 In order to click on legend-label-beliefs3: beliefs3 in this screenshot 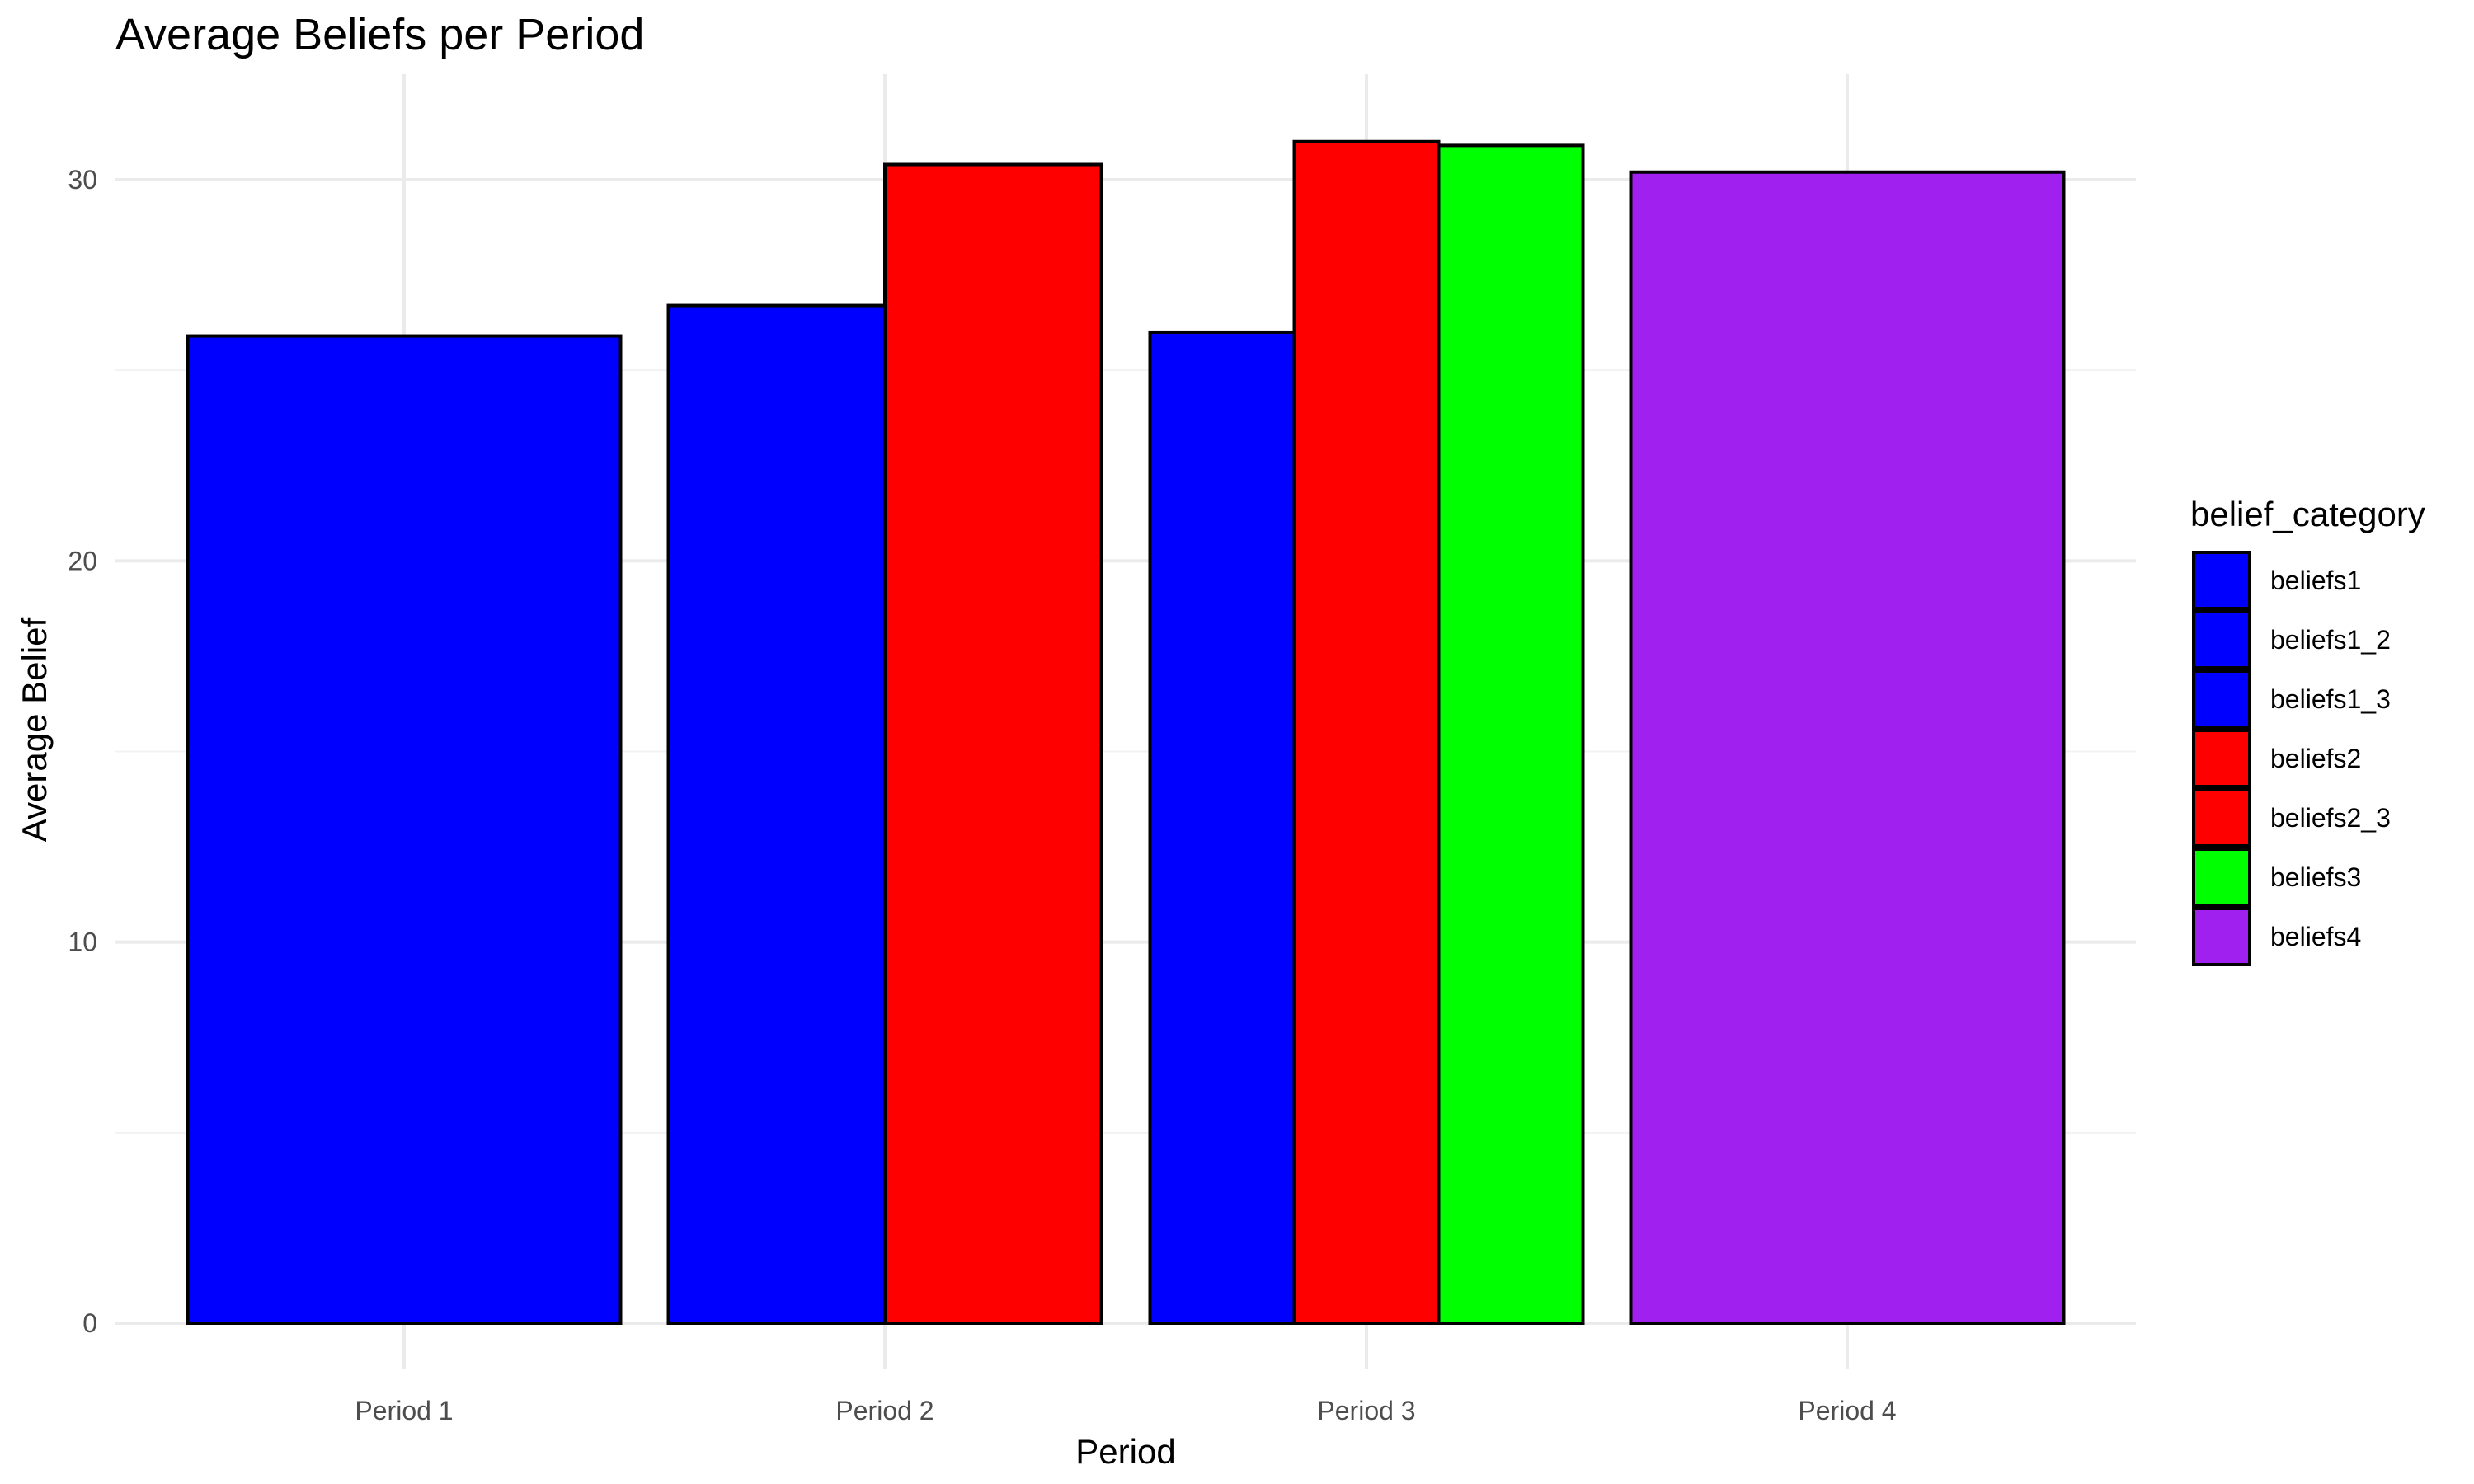, I will do `click(2315, 877)`.